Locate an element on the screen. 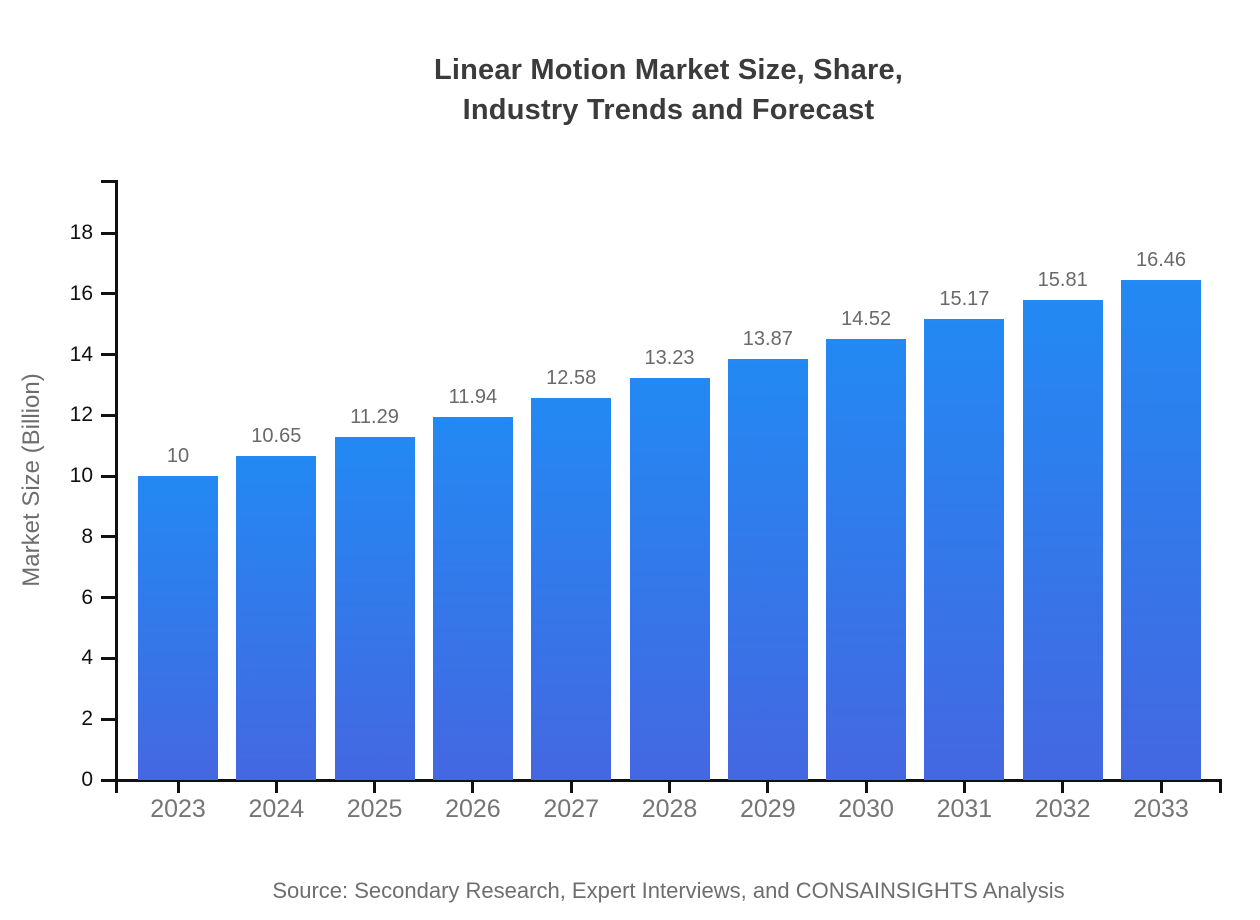 The width and height of the screenshot is (1260, 920). chart-title-line1: Linear Motion Market Size, Share, is located at coordinates (668, 70).